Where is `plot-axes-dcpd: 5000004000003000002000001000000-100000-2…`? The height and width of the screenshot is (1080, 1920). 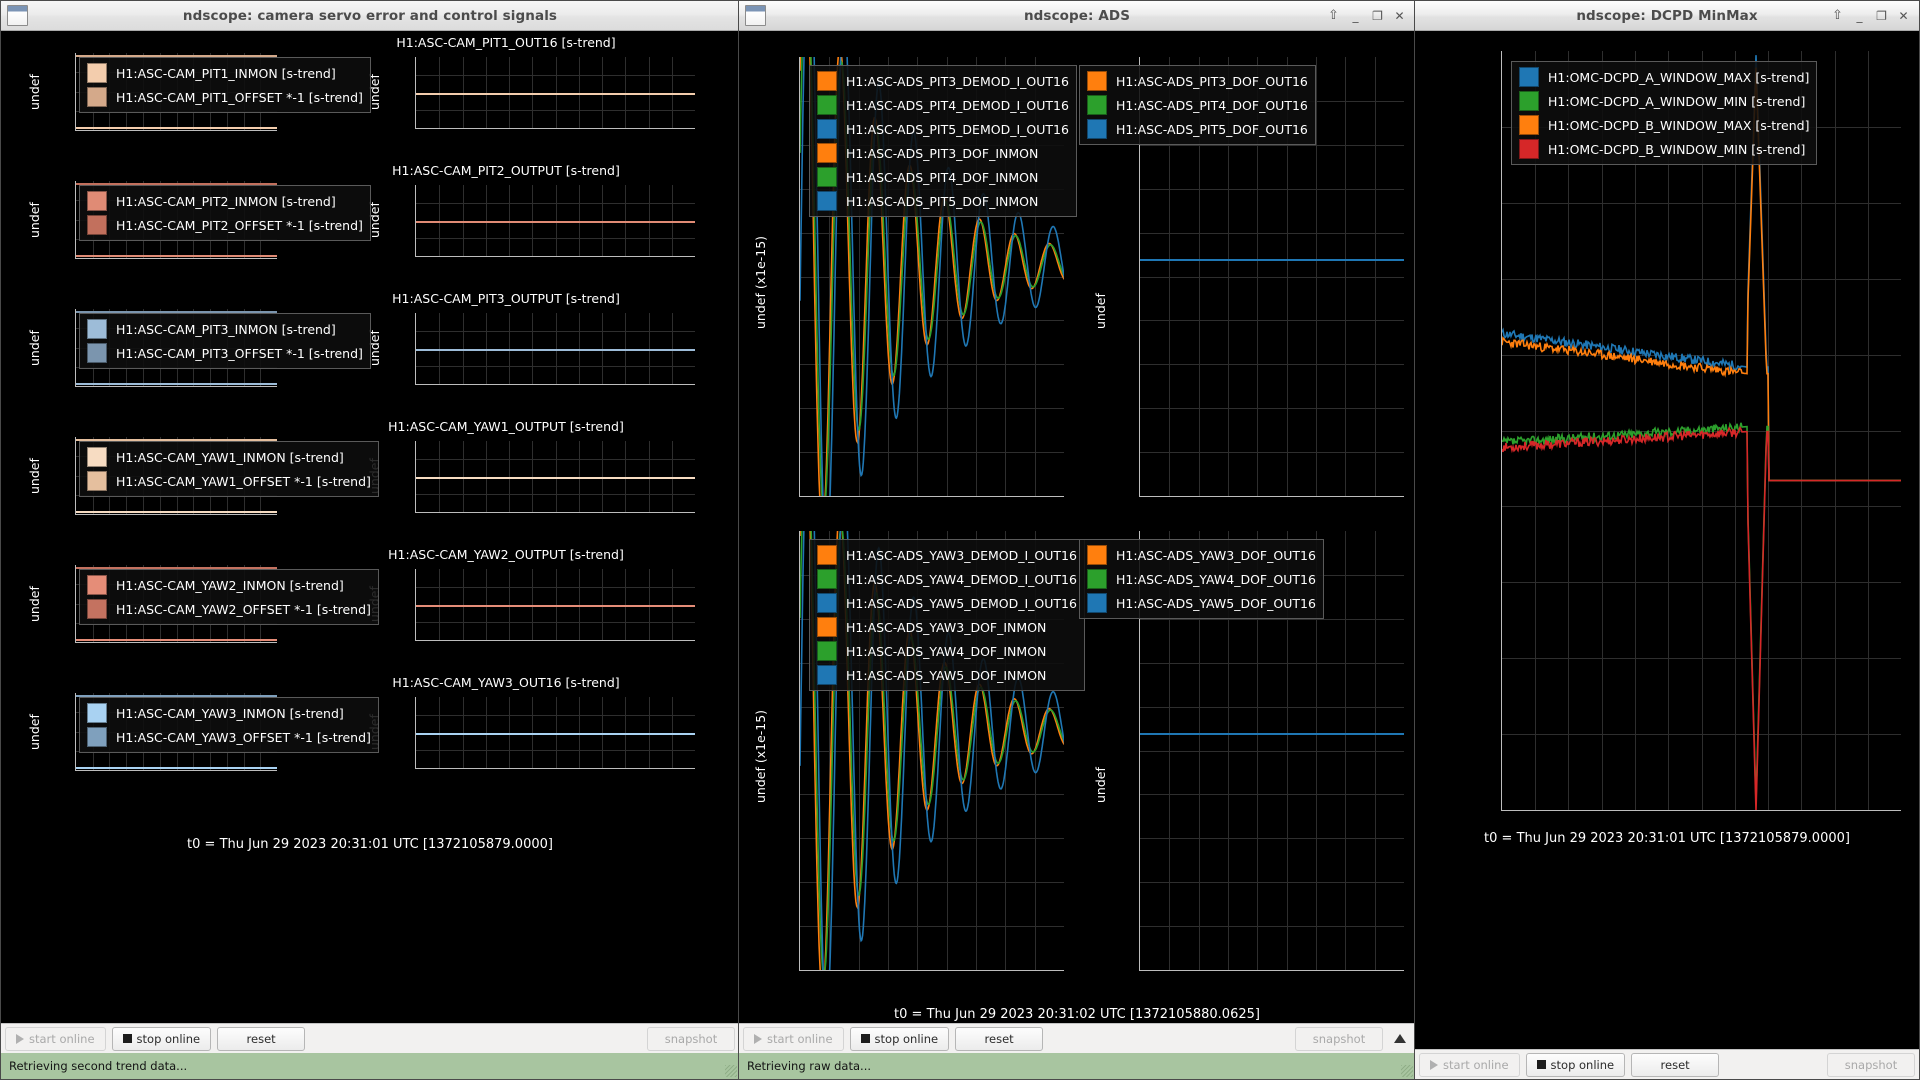
plot-axes-dcpd: 5000004000003000002000001000000-100000-2… is located at coordinates (1701, 431).